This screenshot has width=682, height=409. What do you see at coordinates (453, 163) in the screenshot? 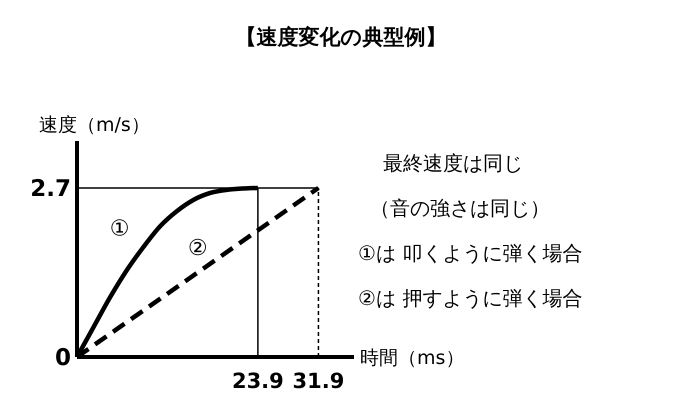
I see `text: 最終速度は同じ` at bounding box center [453, 163].